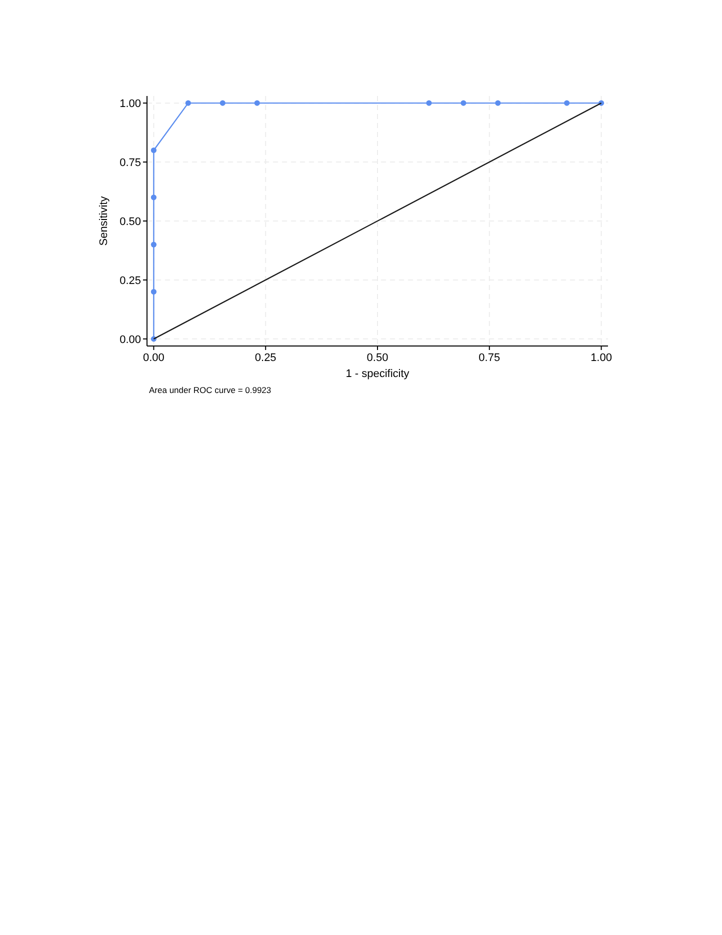  What do you see at coordinates (130, 222) in the screenshot?
I see `y-tick-label: 0.50` at bounding box center [130, 222].